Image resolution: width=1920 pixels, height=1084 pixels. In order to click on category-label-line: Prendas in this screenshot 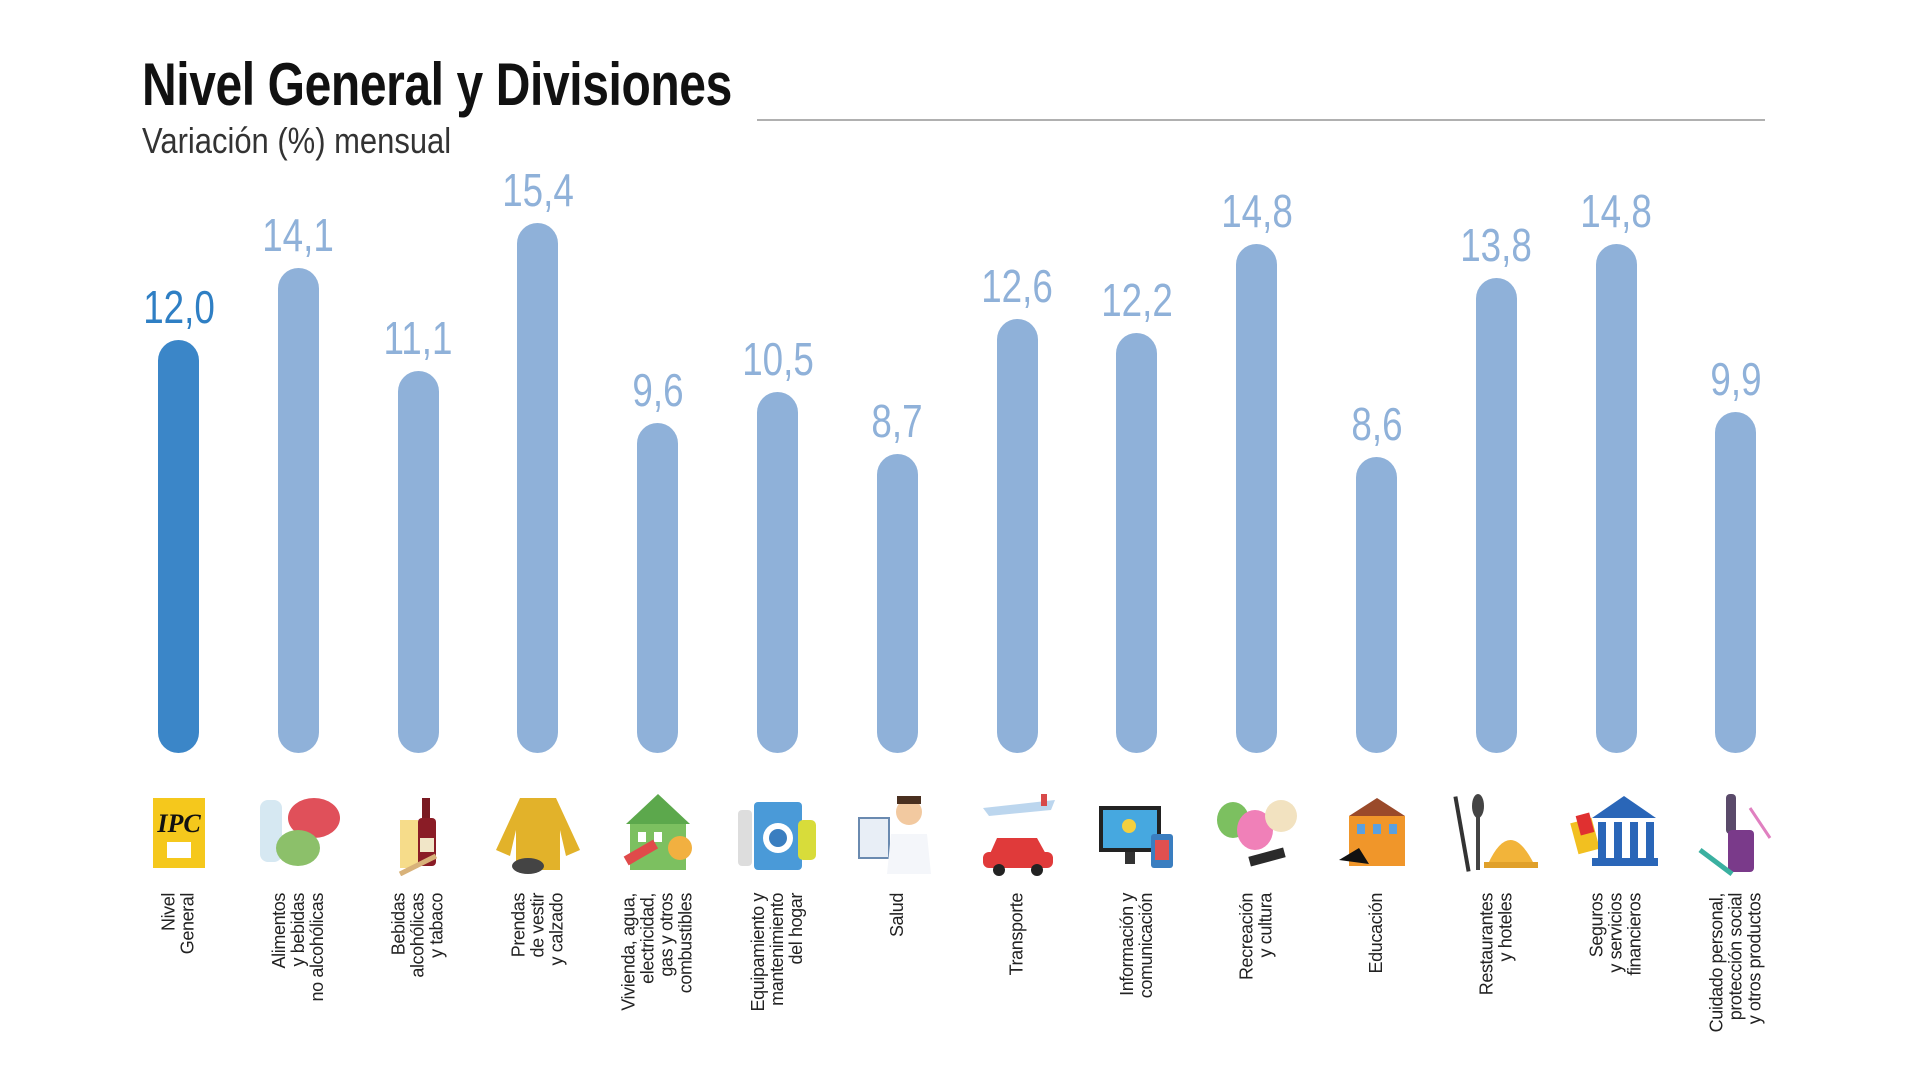, I will do `click(518, 925)`.